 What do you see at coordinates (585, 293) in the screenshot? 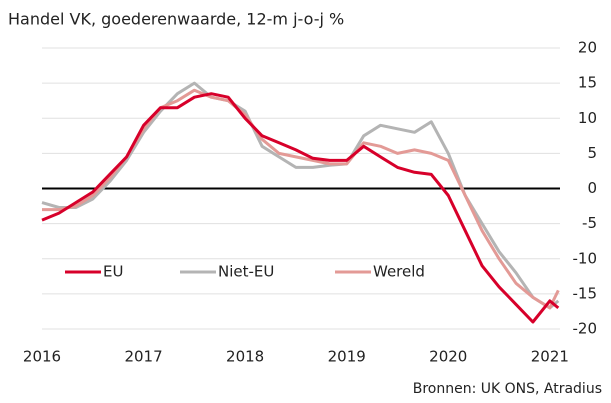
I see `y-tick-label: -15` at bounding box center [585, 293].